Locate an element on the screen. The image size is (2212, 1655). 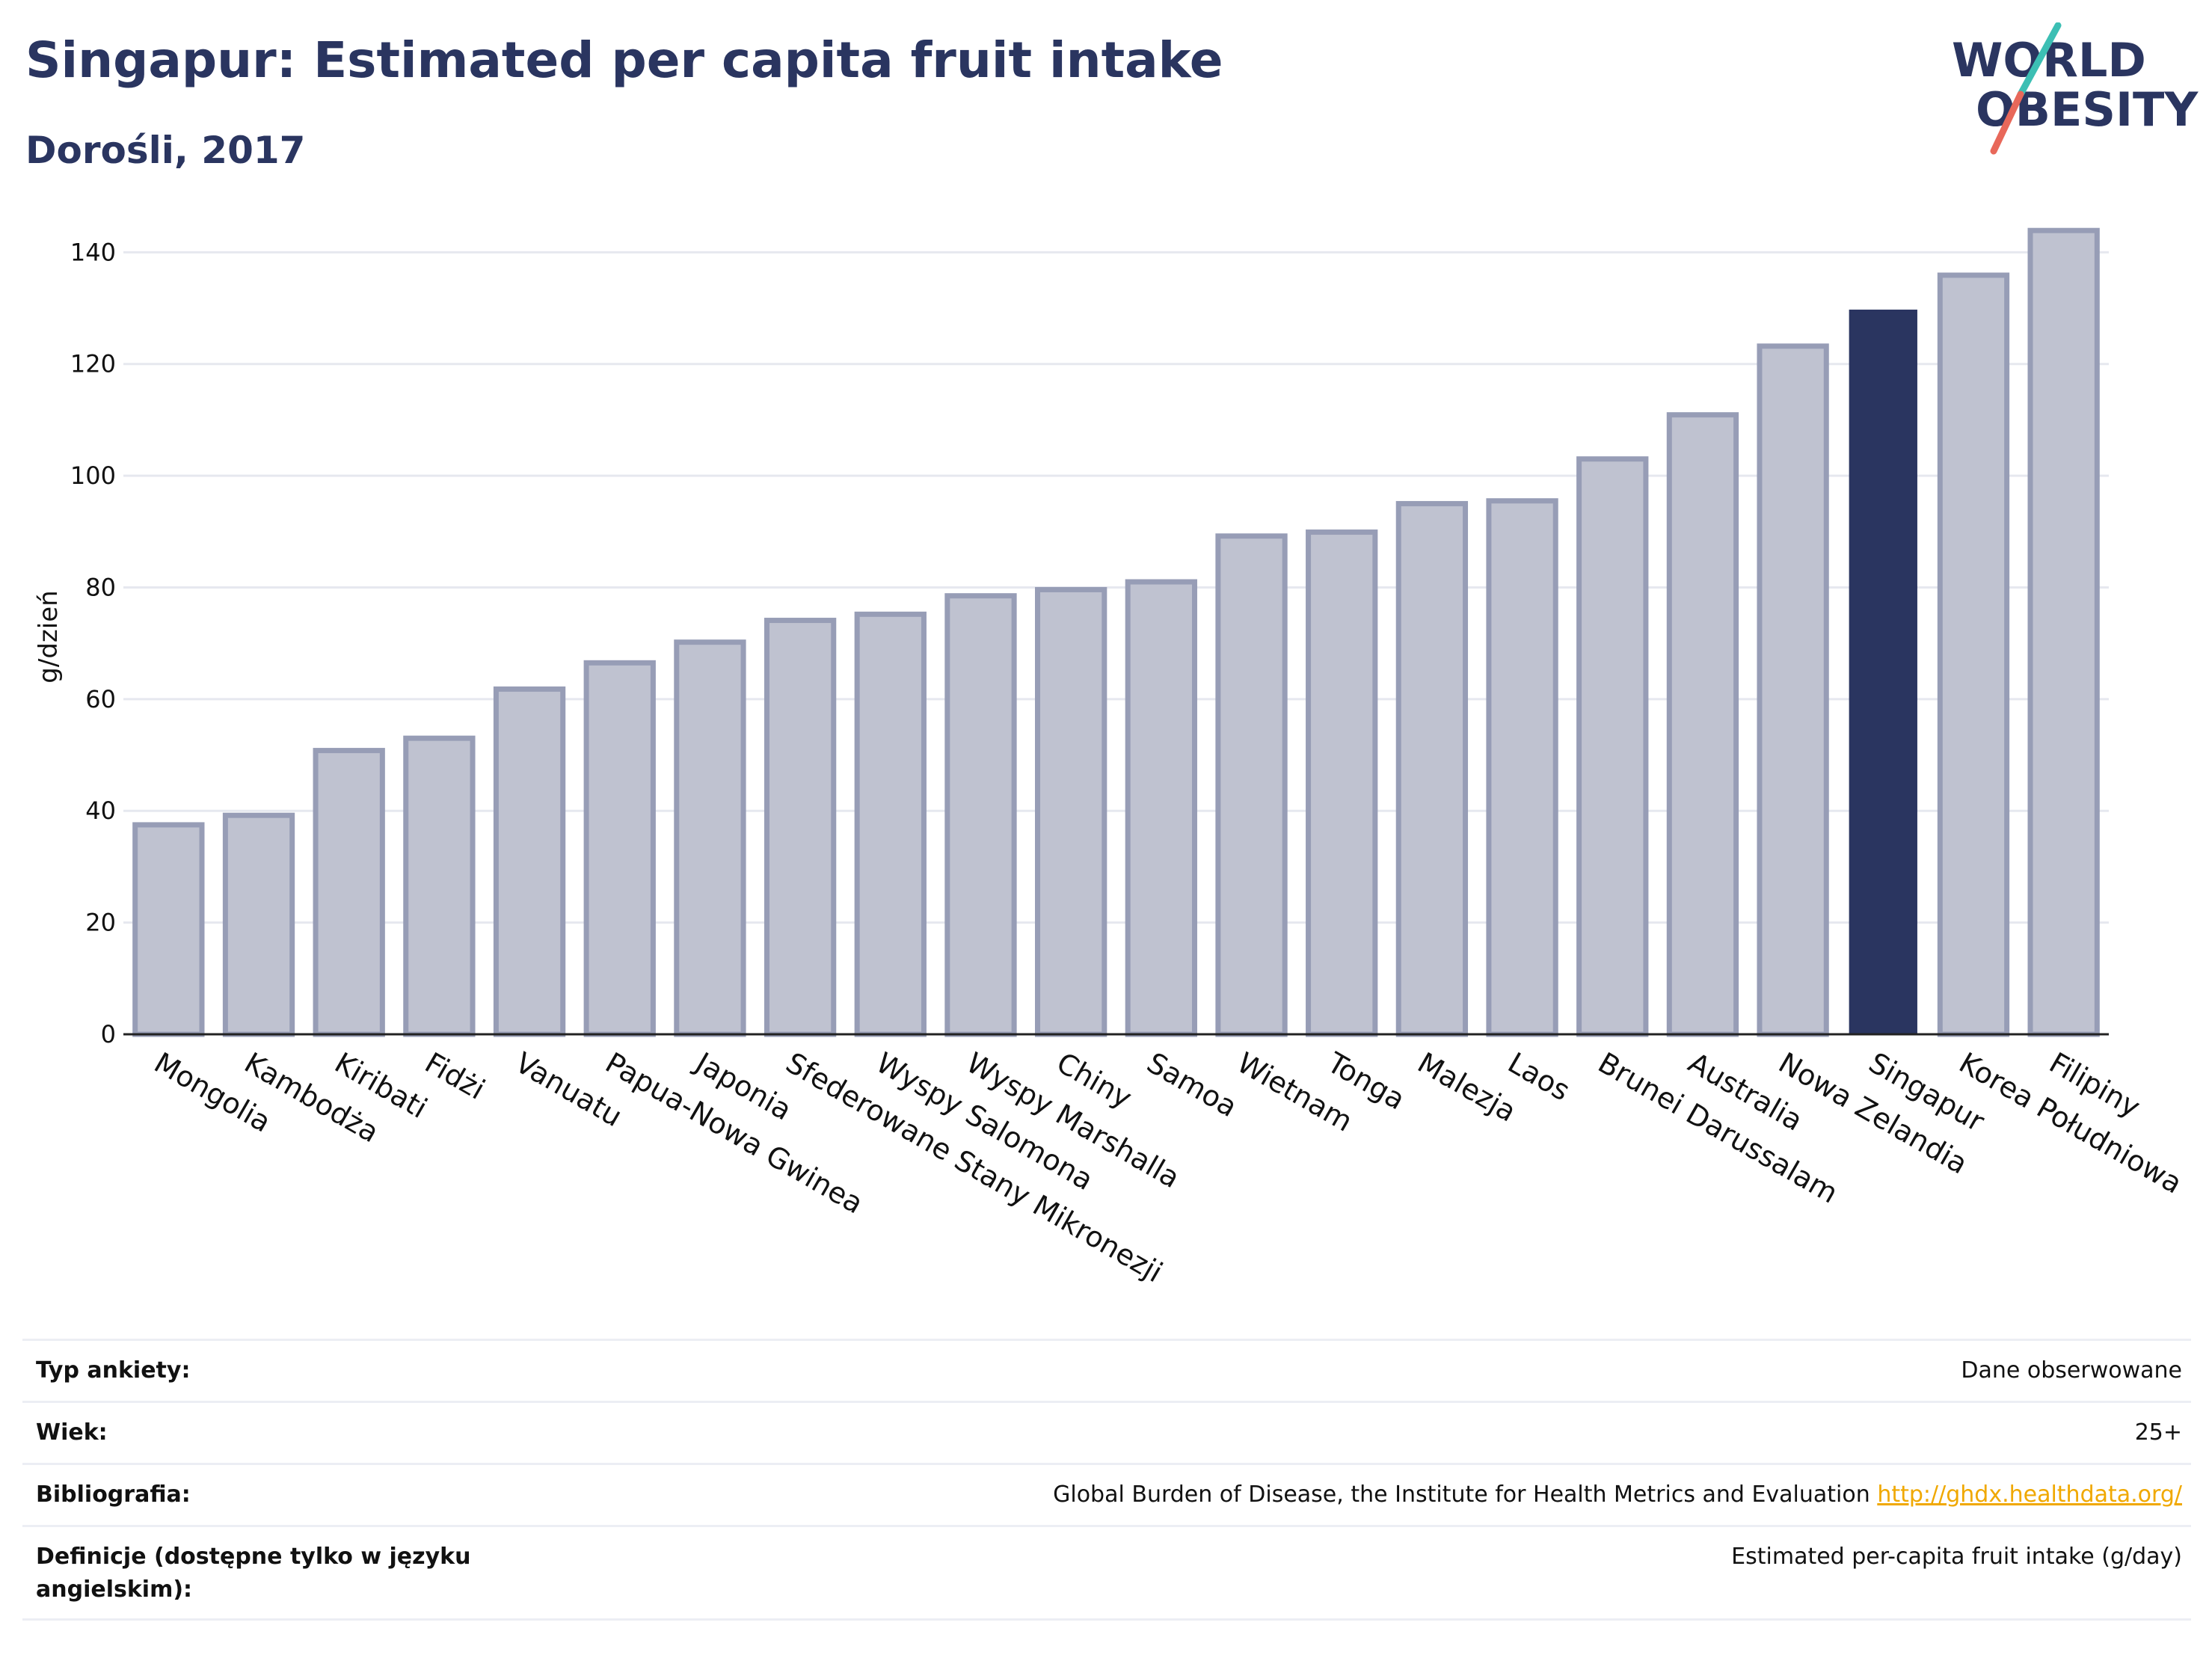
world-obesity-logo: WORLD OBESITY is located at coordinates (2075, 88).